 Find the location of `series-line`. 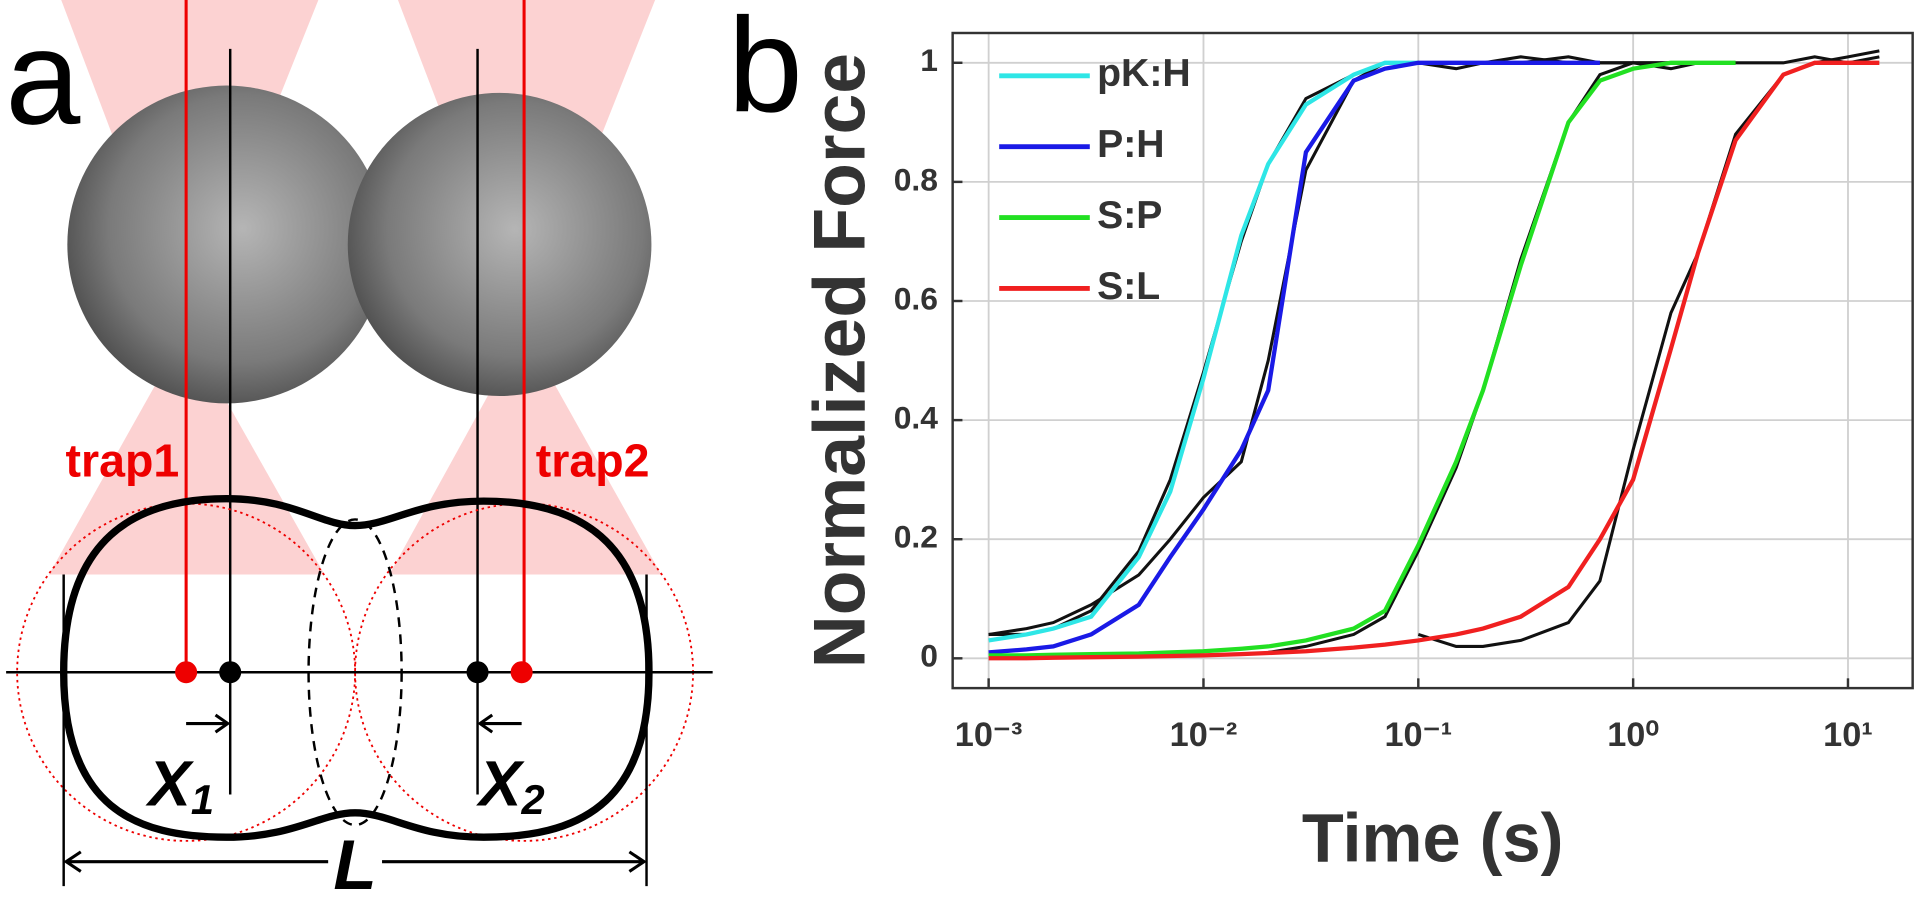

series-line is located at coordinates (1203, 351).